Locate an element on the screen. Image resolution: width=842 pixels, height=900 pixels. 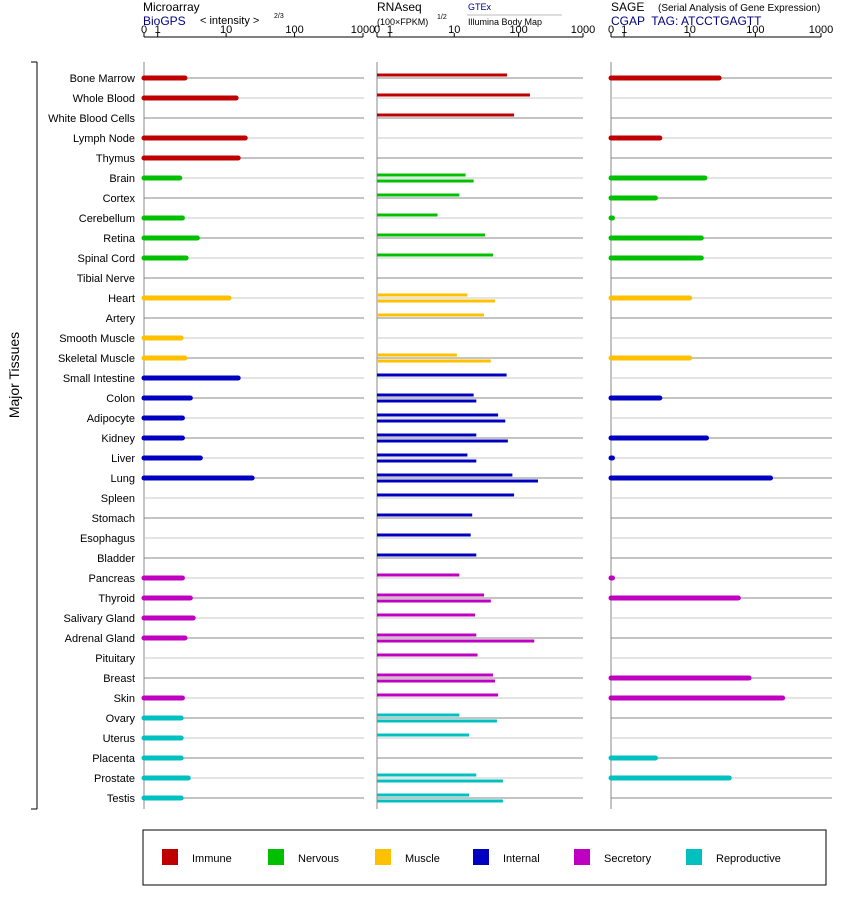
x-tick-label-2-4: 1000 is located at coordinates (821, 30).